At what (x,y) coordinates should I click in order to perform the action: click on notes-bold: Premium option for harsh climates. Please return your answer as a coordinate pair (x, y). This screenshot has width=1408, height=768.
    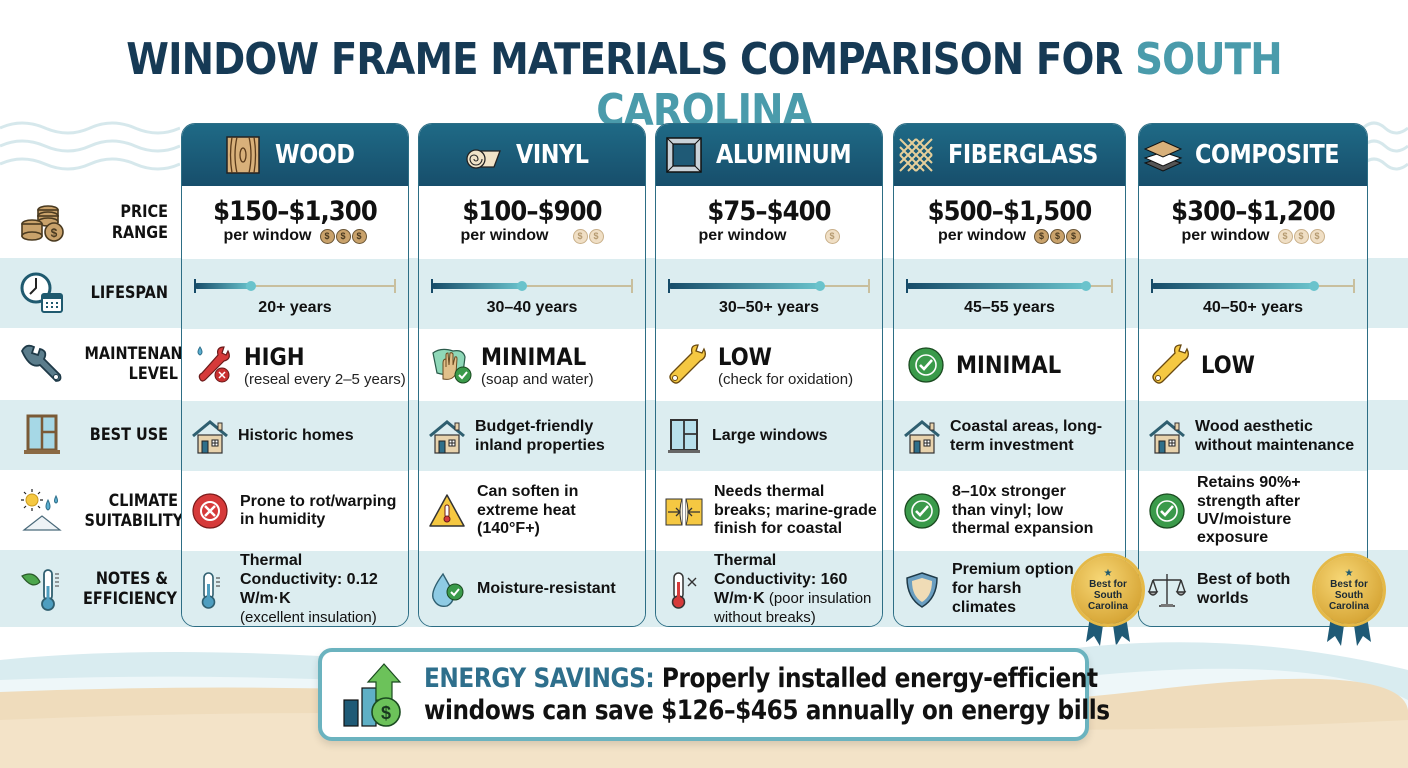
    Looking at the image, I should click on (1013, 588).